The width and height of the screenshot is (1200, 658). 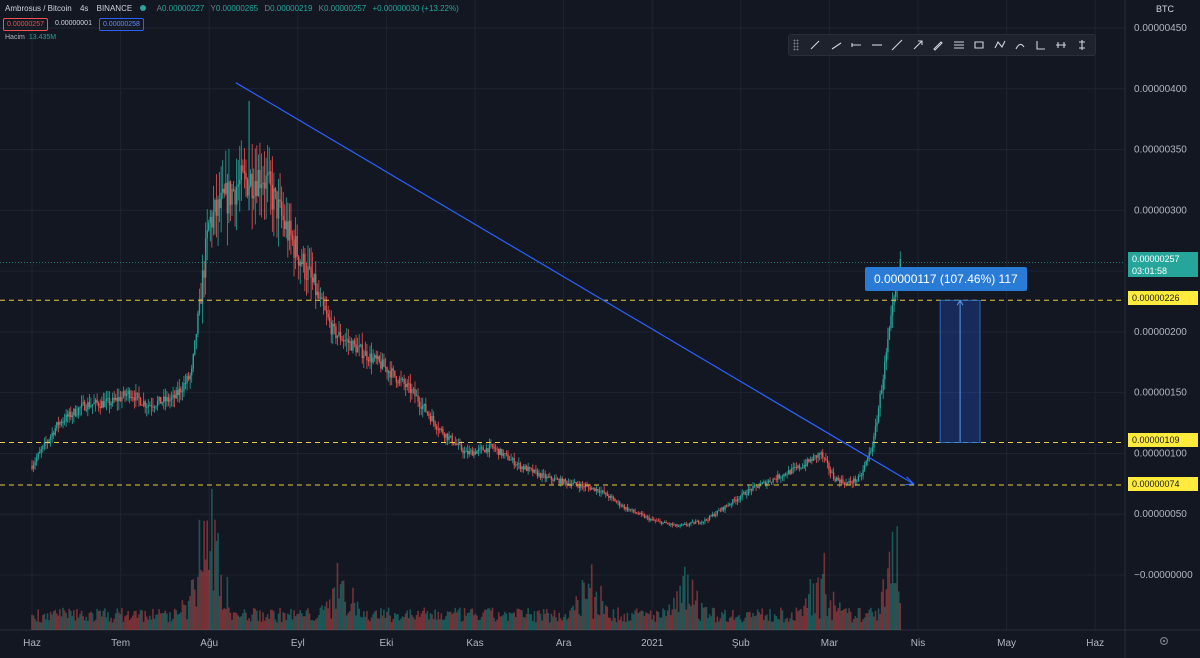 What do you see at coordinates (877, 45) in the screenshot?
I see `horizontal-line-icon` at bounding box center [877, 45].